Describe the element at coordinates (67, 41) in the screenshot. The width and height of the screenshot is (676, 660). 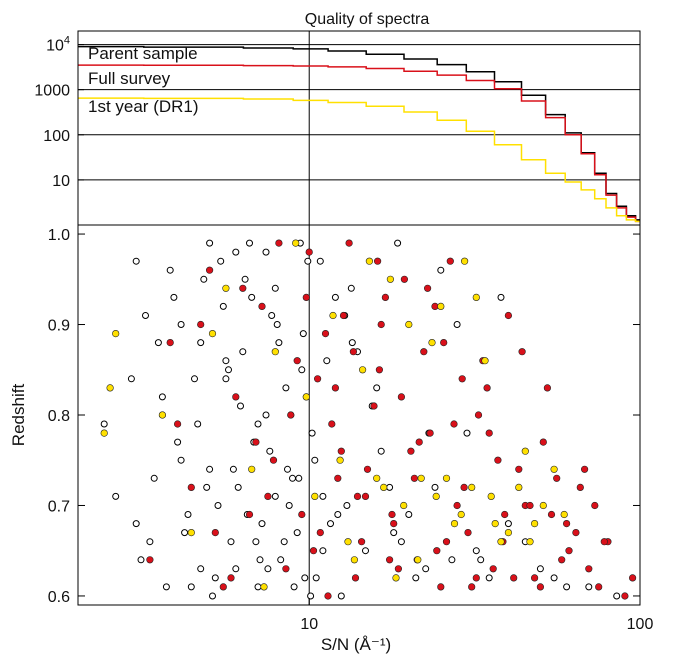
I see `top-y-tick-exponent: 4` at that location.